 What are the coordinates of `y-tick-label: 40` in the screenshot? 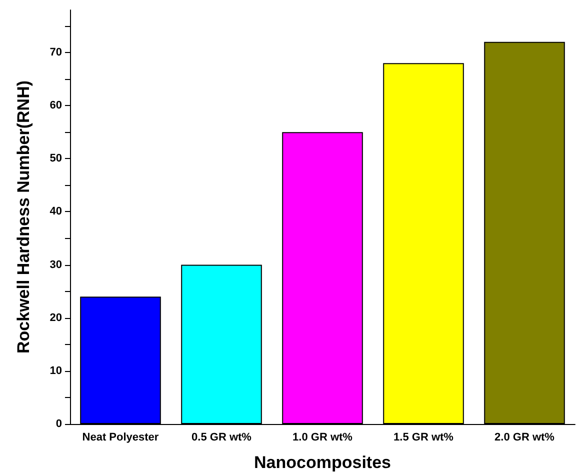 It's located at (56, 212).